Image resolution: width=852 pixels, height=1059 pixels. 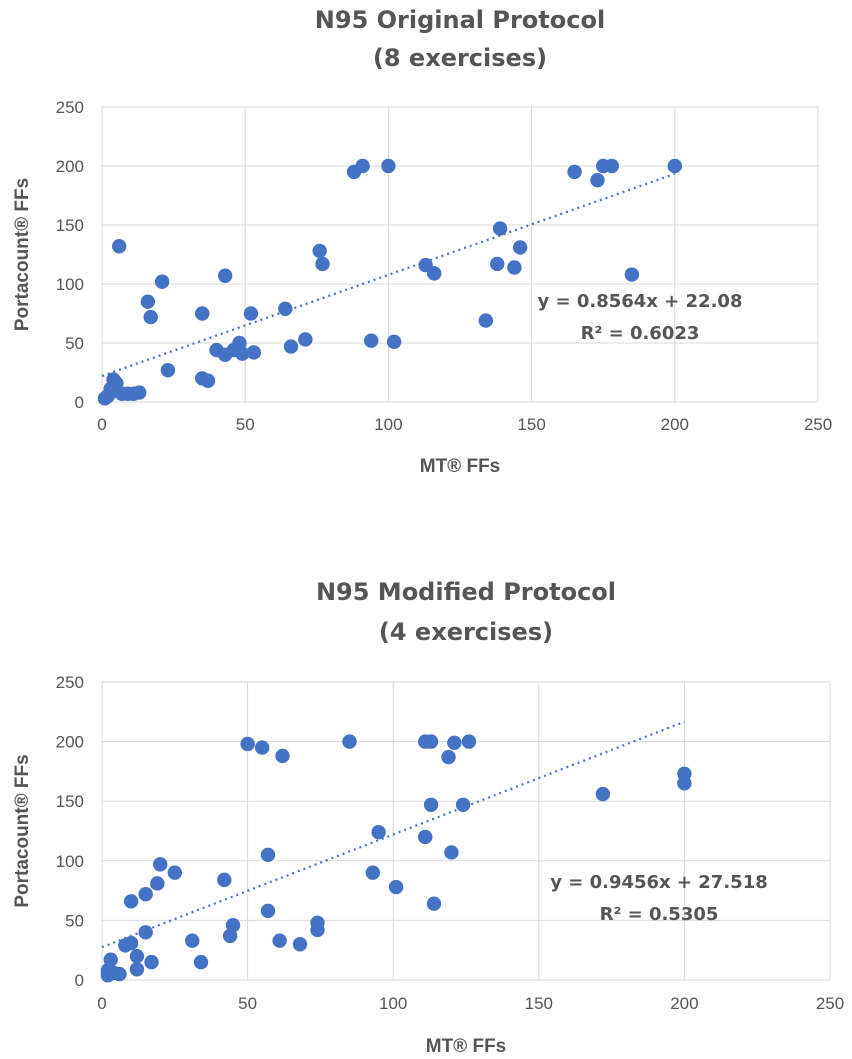 I want to click on r-squared: R² = 0.5305, so click(x=659, y=914).